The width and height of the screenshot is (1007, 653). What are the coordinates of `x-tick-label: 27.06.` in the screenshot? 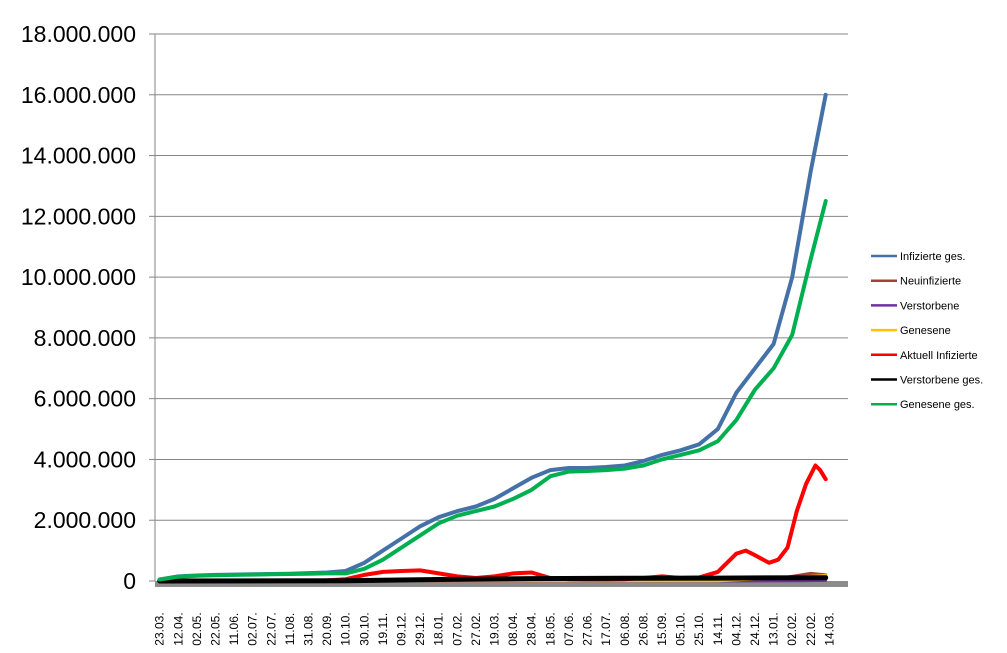 It's located at (588, 628).